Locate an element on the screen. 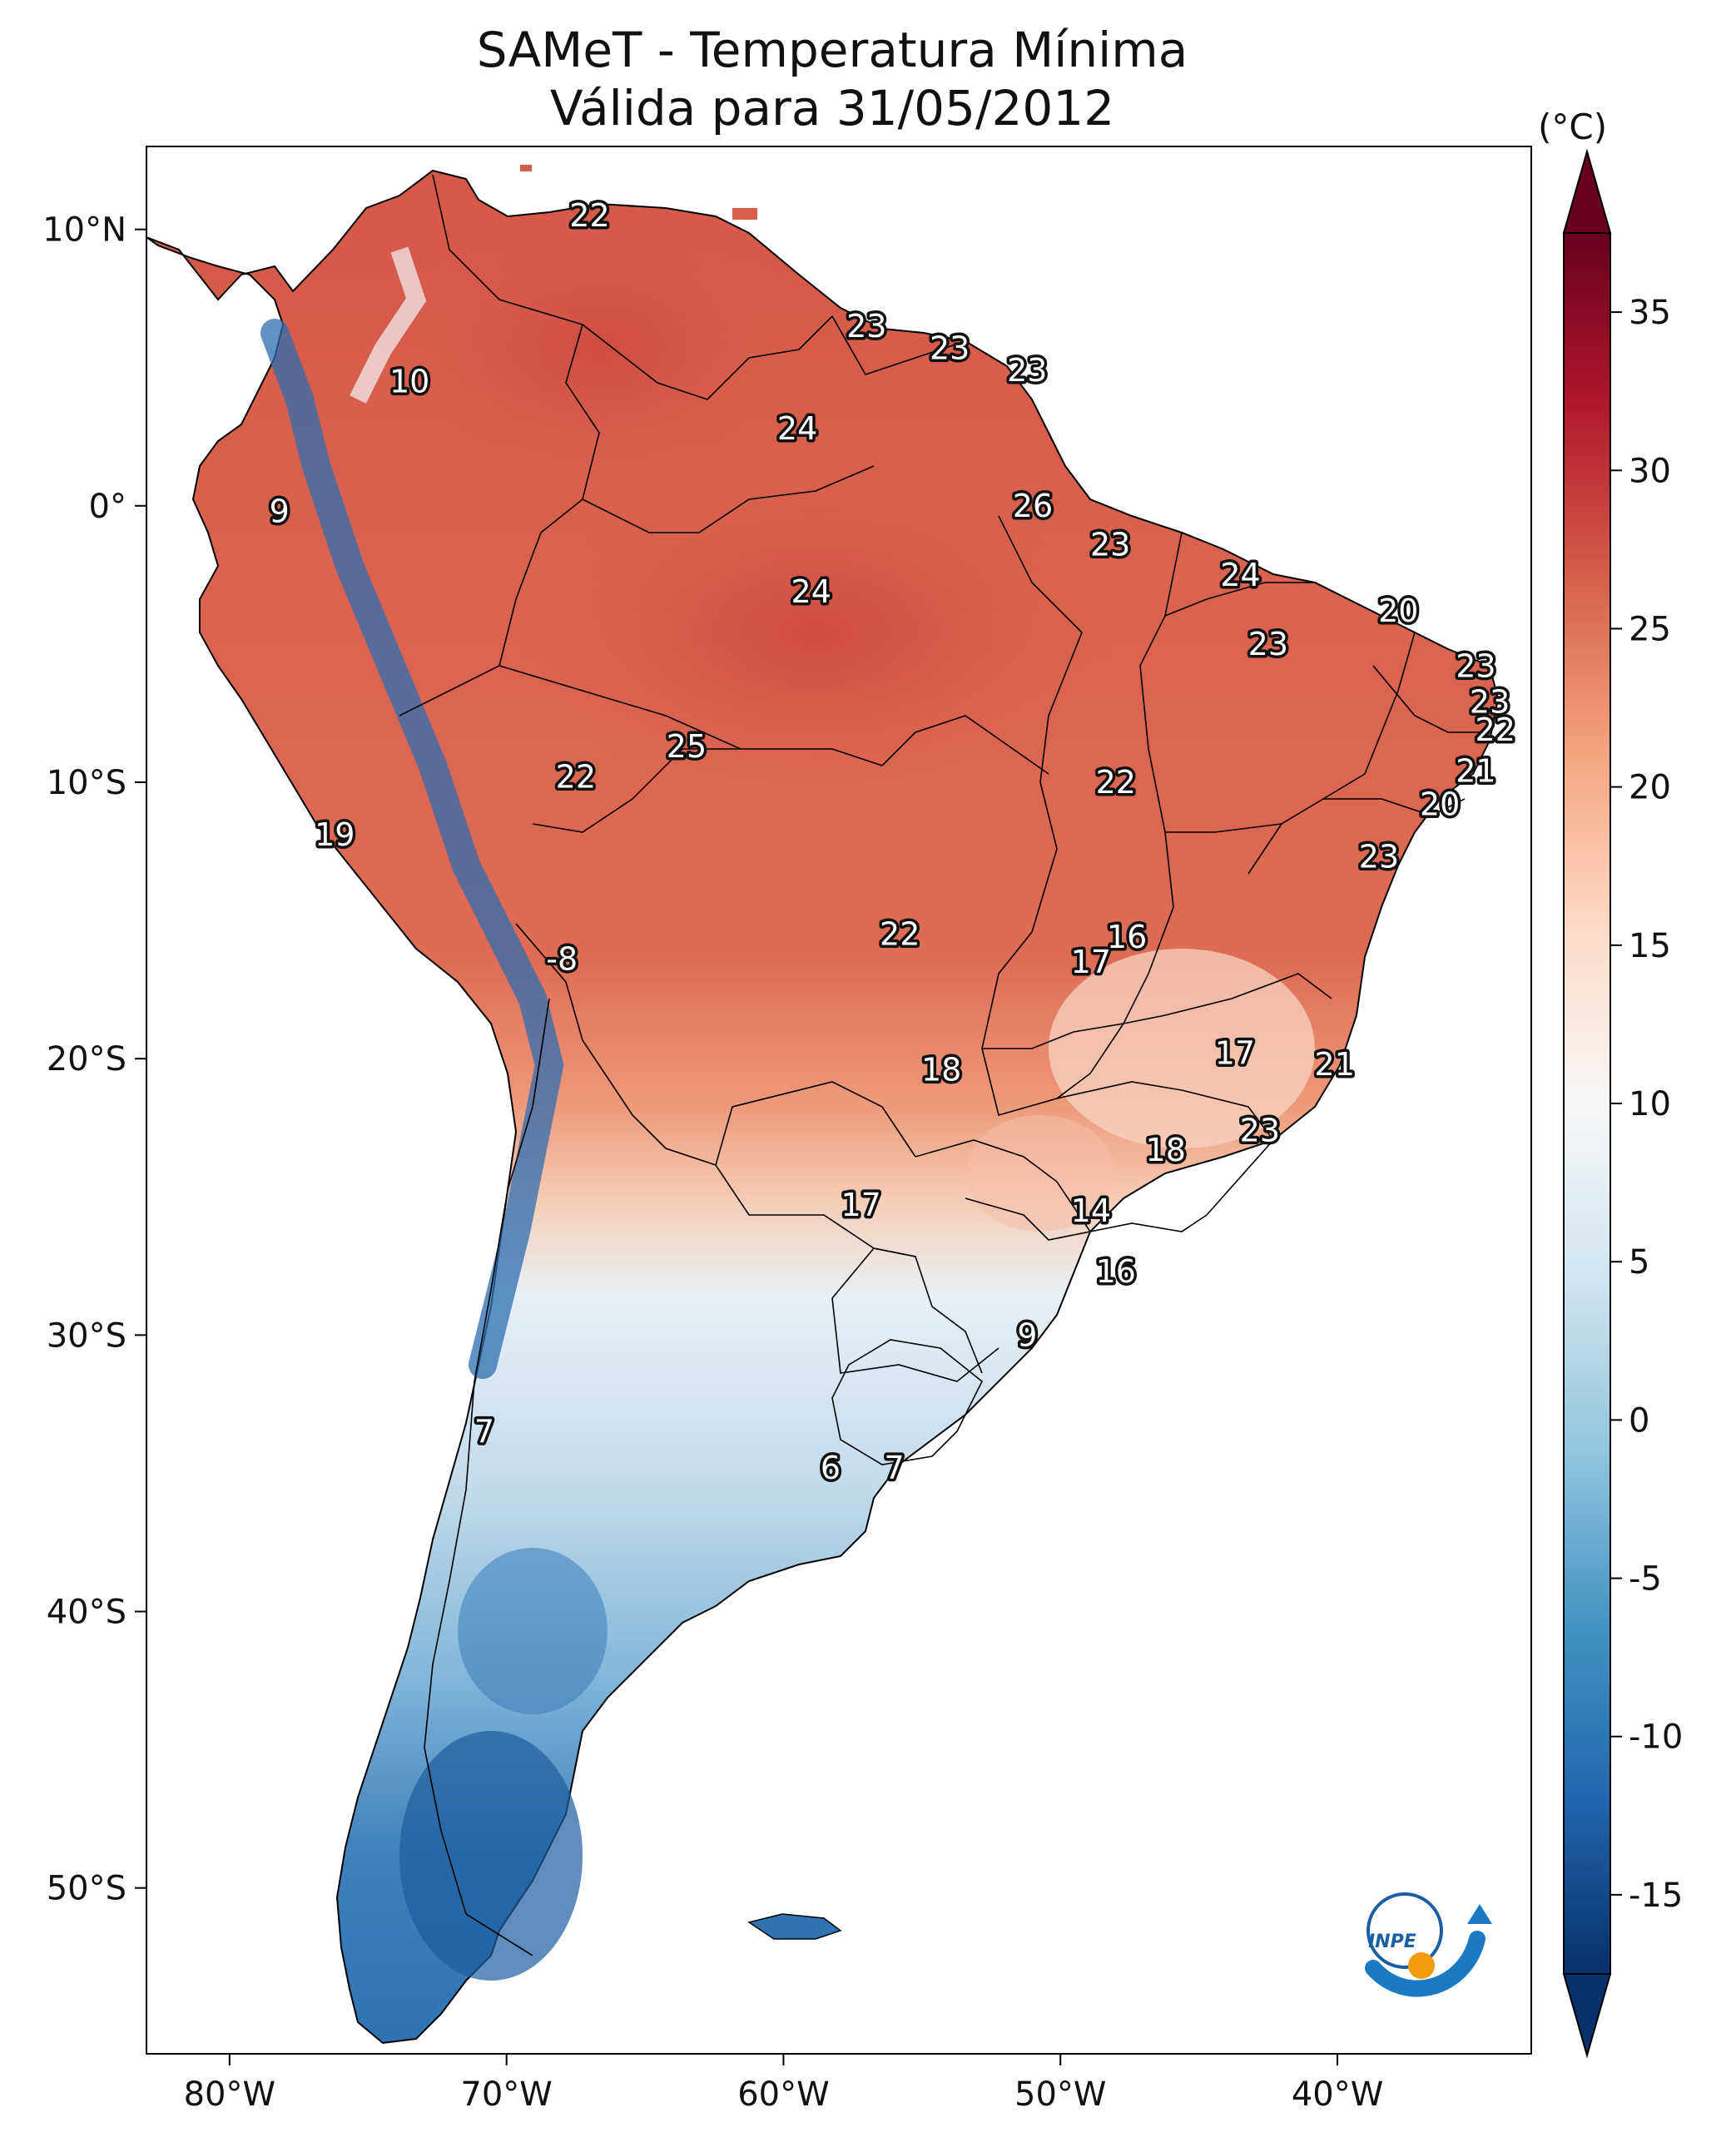 The height and width of the screenshot is (2152, 1736). colorbar-tick-label: -15 is located at coordinates (1656, 1896).